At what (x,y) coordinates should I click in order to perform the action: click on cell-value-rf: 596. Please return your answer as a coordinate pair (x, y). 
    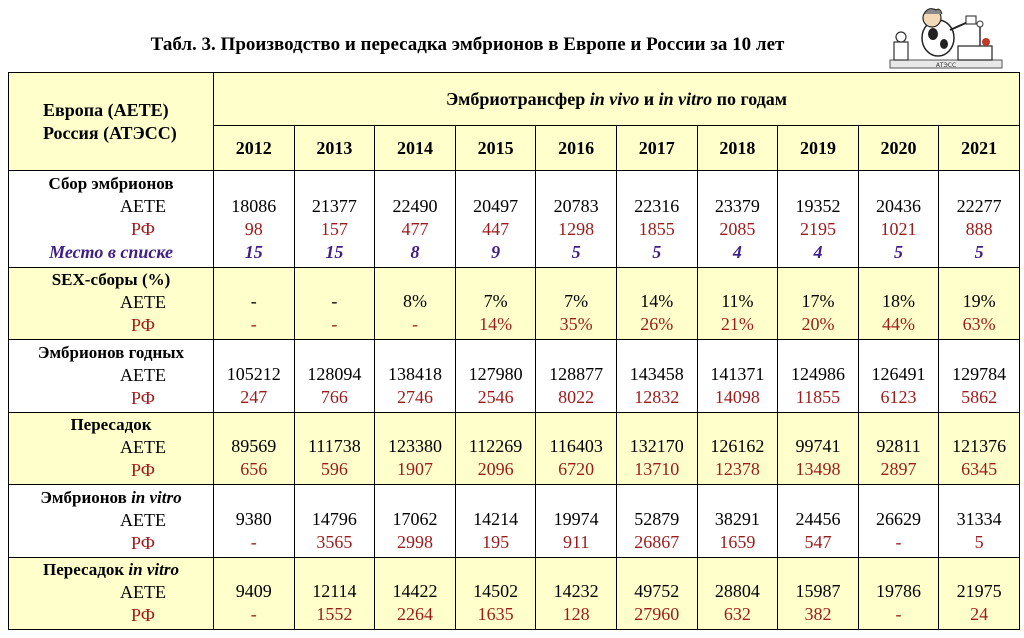
    Looking at the image, I should click on (334, 469).